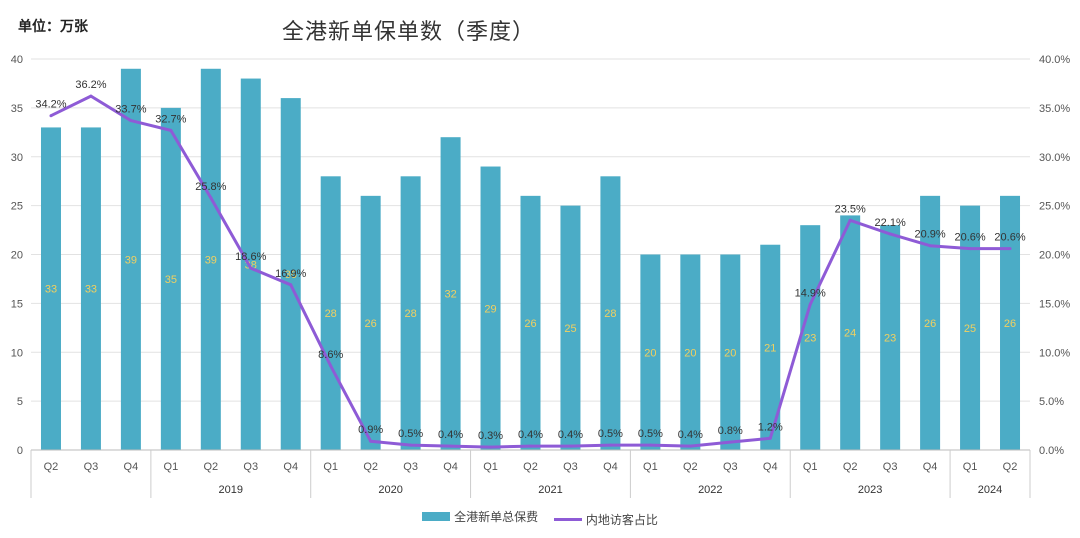  What do you see at coordinates (17, 255) in the screenshot?
I see `y-axis-left: 0 5 10 15 20 25 30 35 40` at bounding box center [17, 255].